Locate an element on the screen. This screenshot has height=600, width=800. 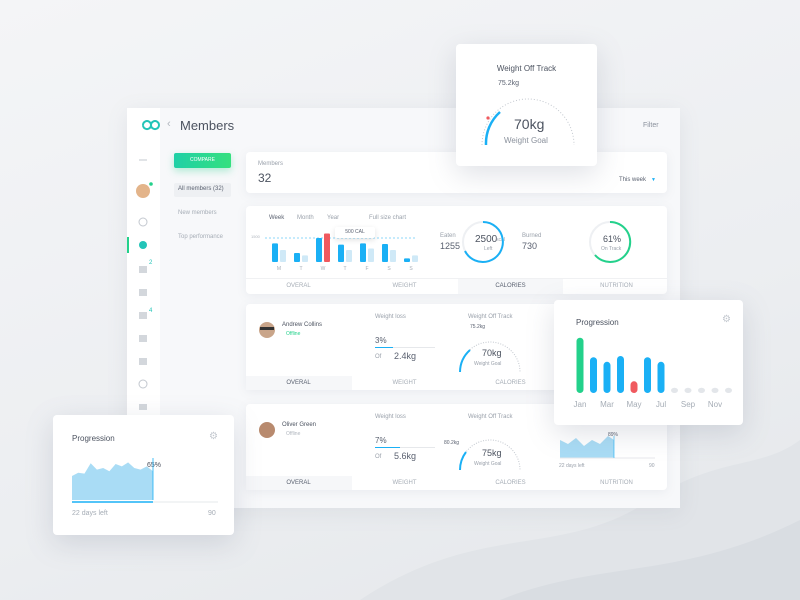
avatar-glasses is located at coordinates (267, 328).